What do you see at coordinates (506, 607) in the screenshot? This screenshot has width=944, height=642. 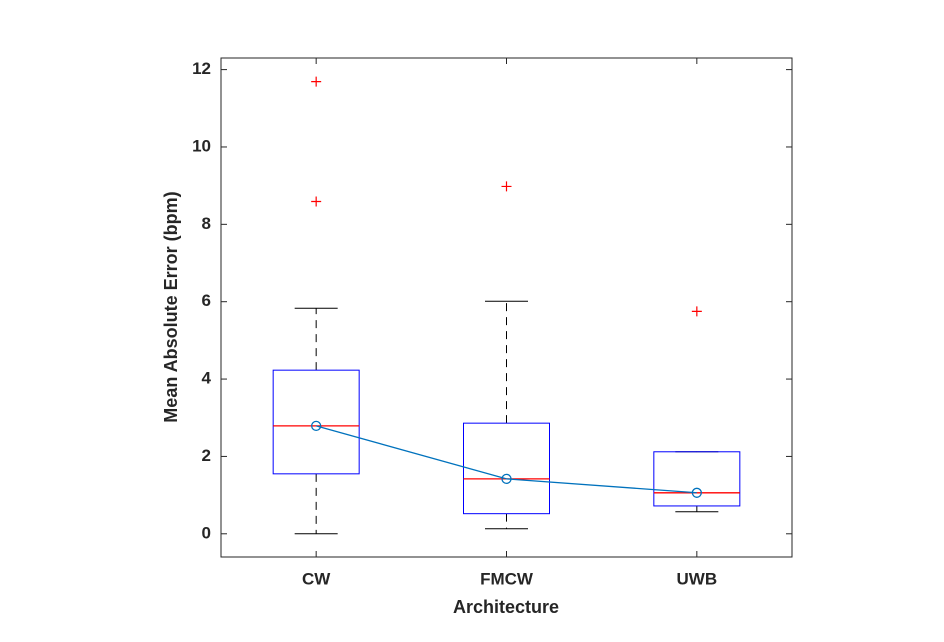 I see `x-axis-label: Architecture` at bounding box center [506, 607].